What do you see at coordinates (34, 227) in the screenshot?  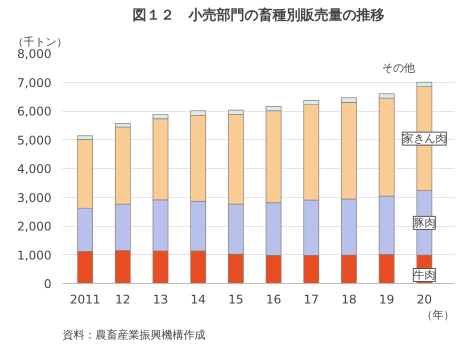 I see `y-tick-label: 2,000` at bounding box center [34, 227].